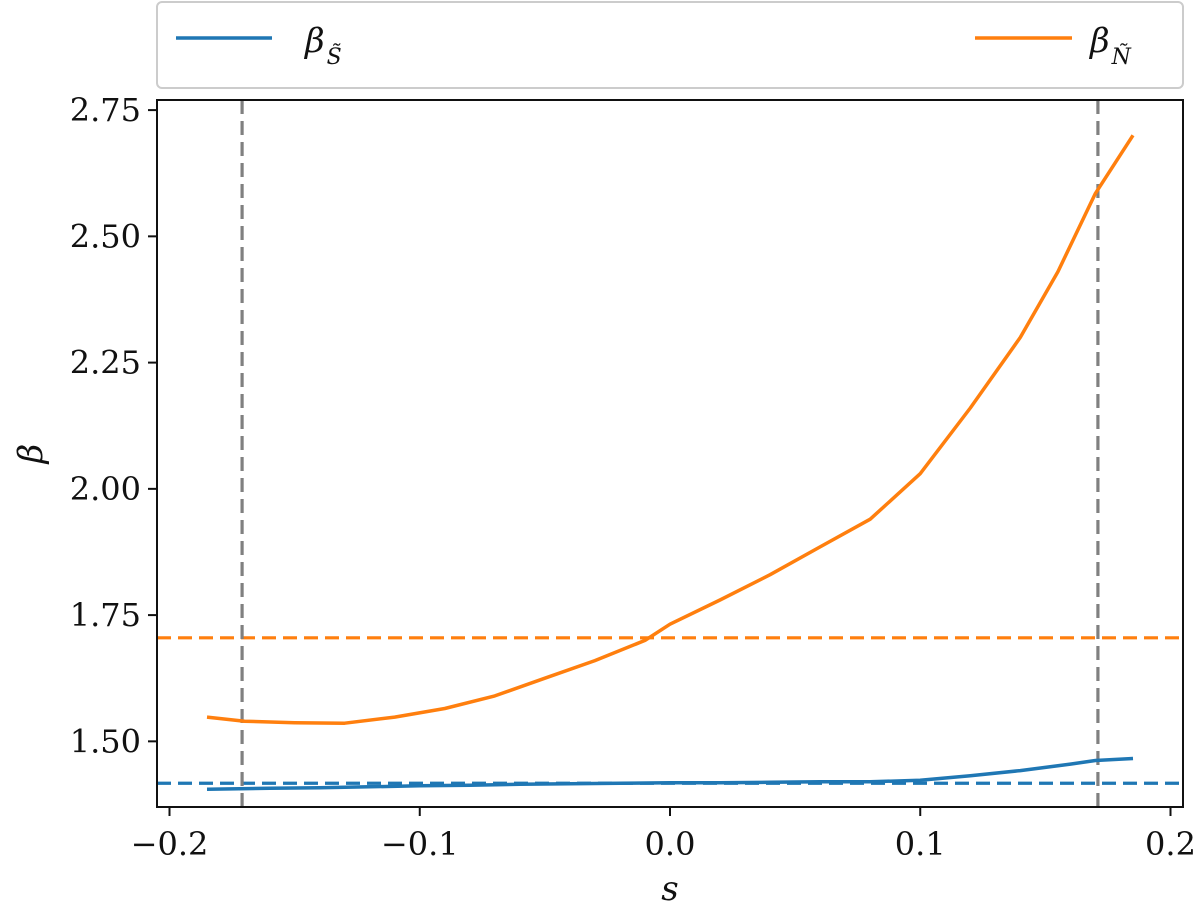 Image resolution: width=1200 pixels, height=915 pixels. Describe the element at coordinates (670, 844) in the screenshot. I see `x-tick-label: 0.0` at that location.